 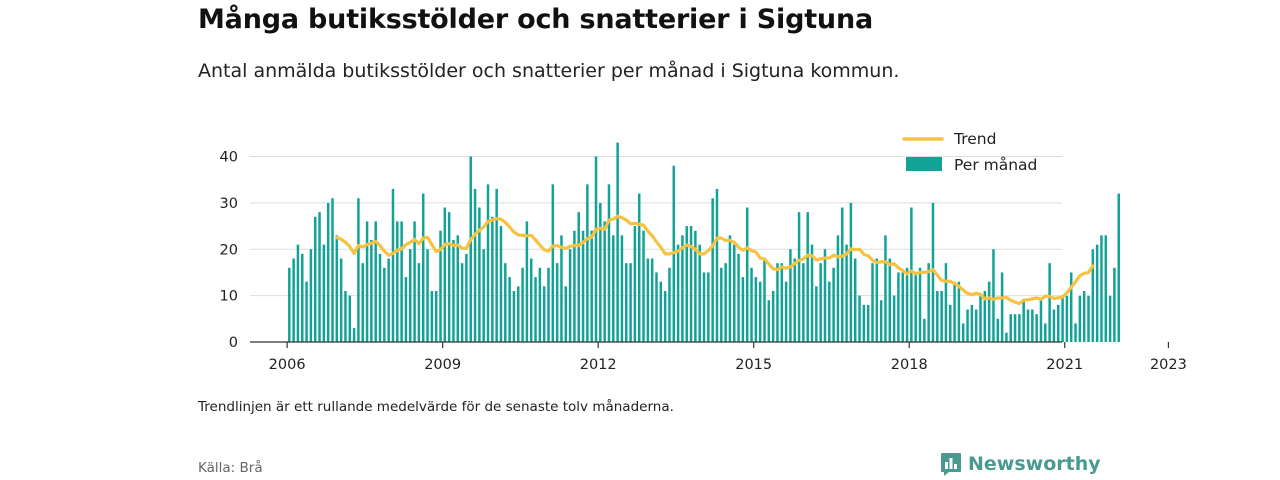 What do you see at coordinates (1020, 464) in the screenshot?
I see `brand-logo: Newsworthy` at bounding box center [1020, 464].